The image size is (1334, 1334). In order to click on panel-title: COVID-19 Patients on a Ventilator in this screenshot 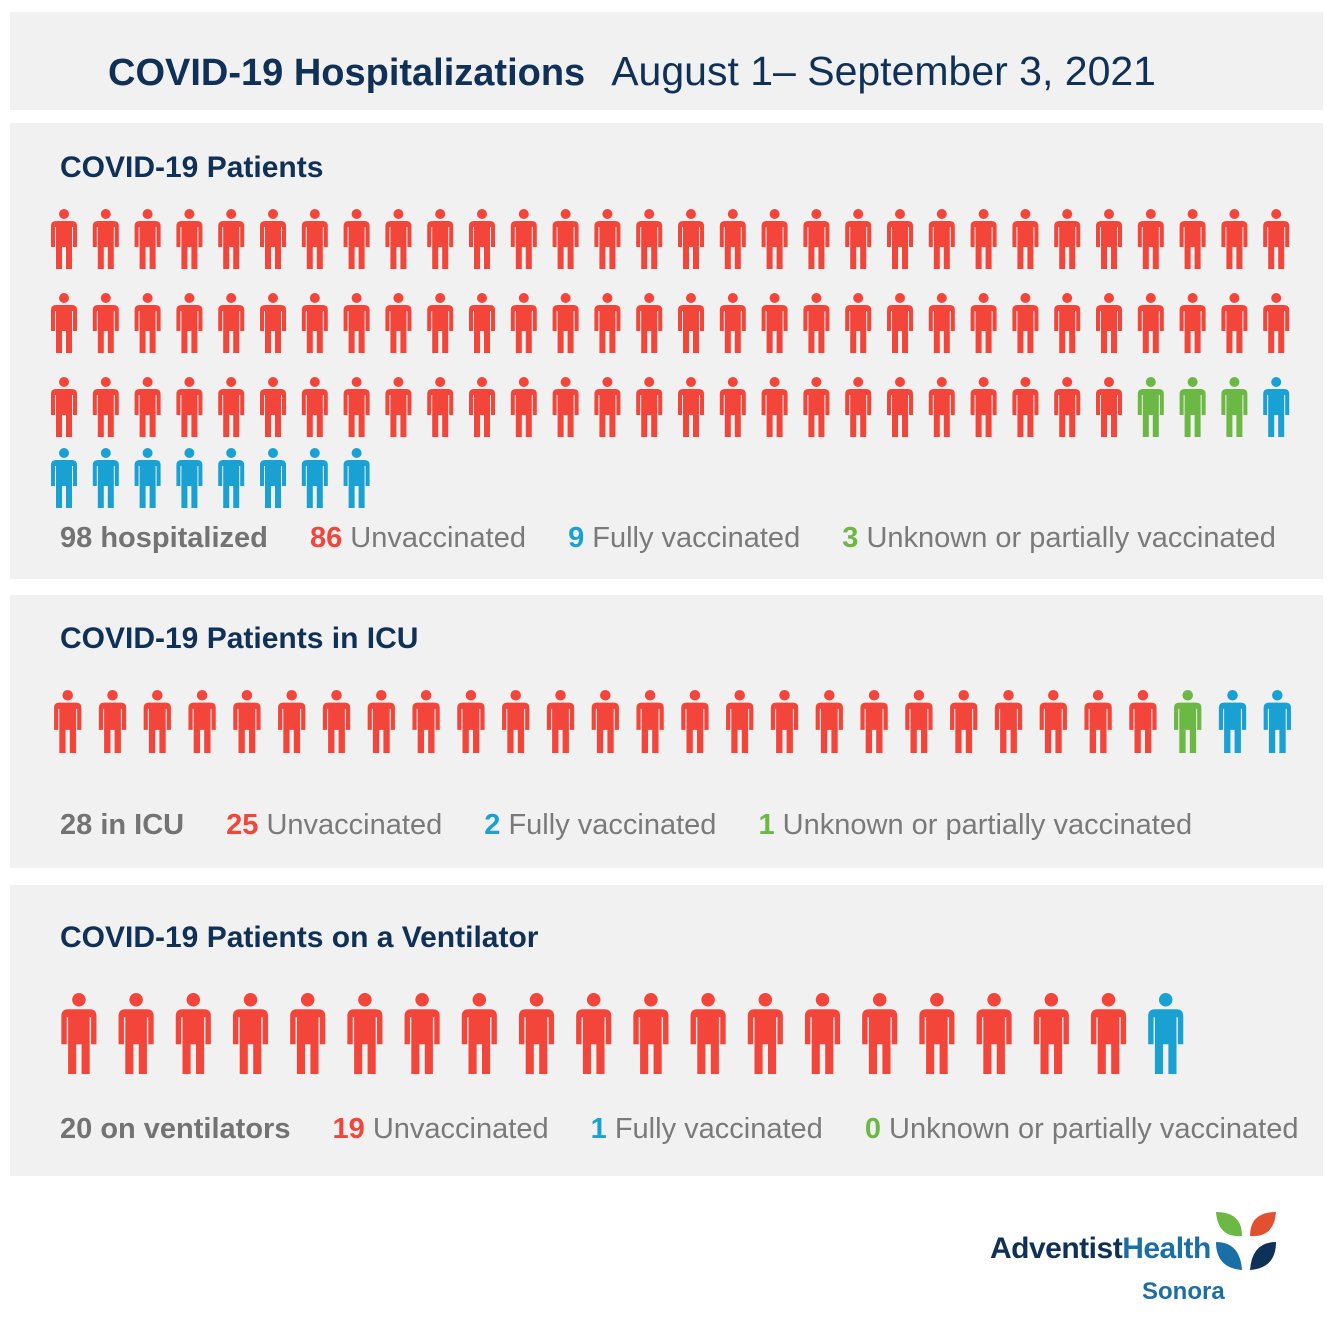, I will do `click(299, 937)`.